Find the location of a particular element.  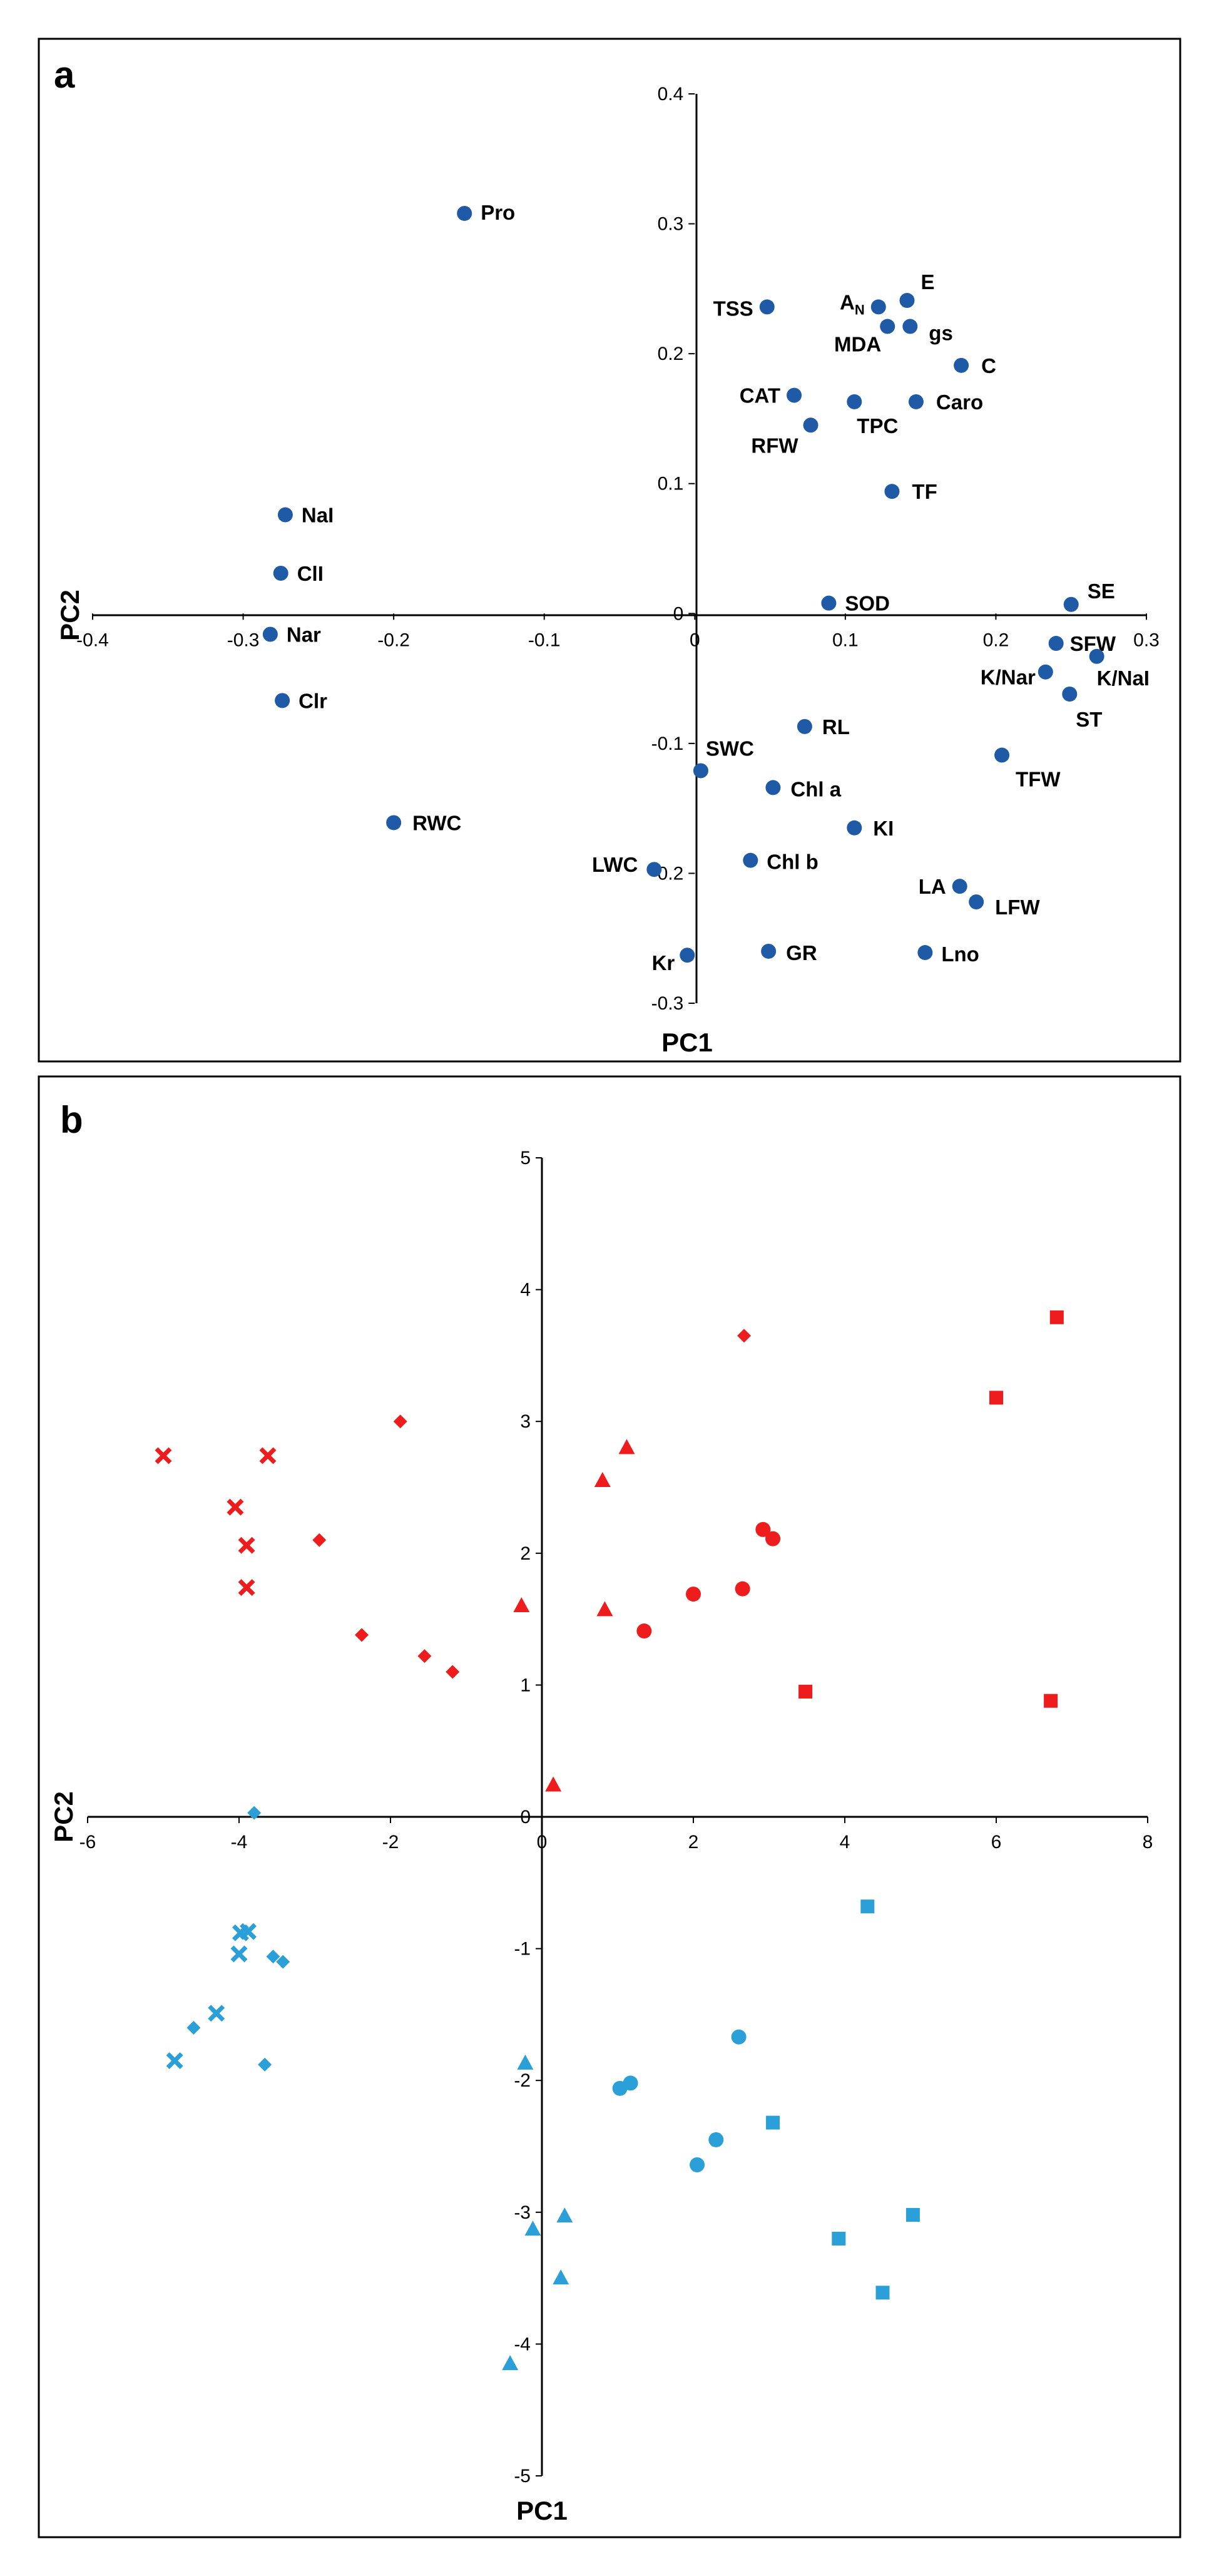

y-tick-label: -0.1 is located at coordinates (667, 744).